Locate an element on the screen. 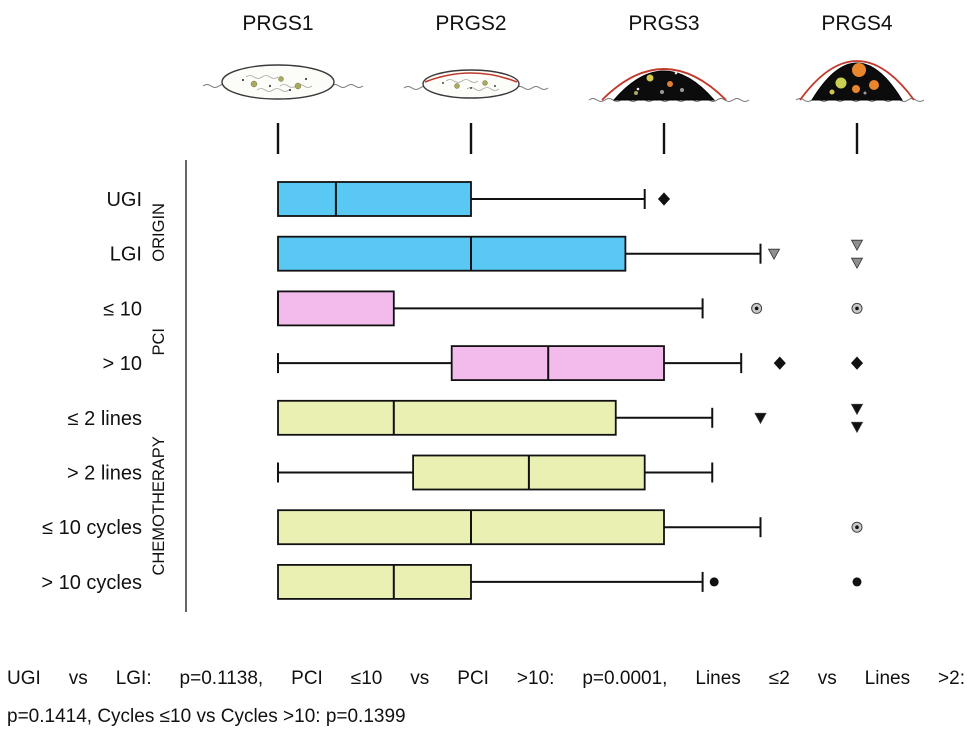 The width and height of the screenshot is (971, 755). column-header-prgs2: PRGS2 is located at coordinates (470, 23).